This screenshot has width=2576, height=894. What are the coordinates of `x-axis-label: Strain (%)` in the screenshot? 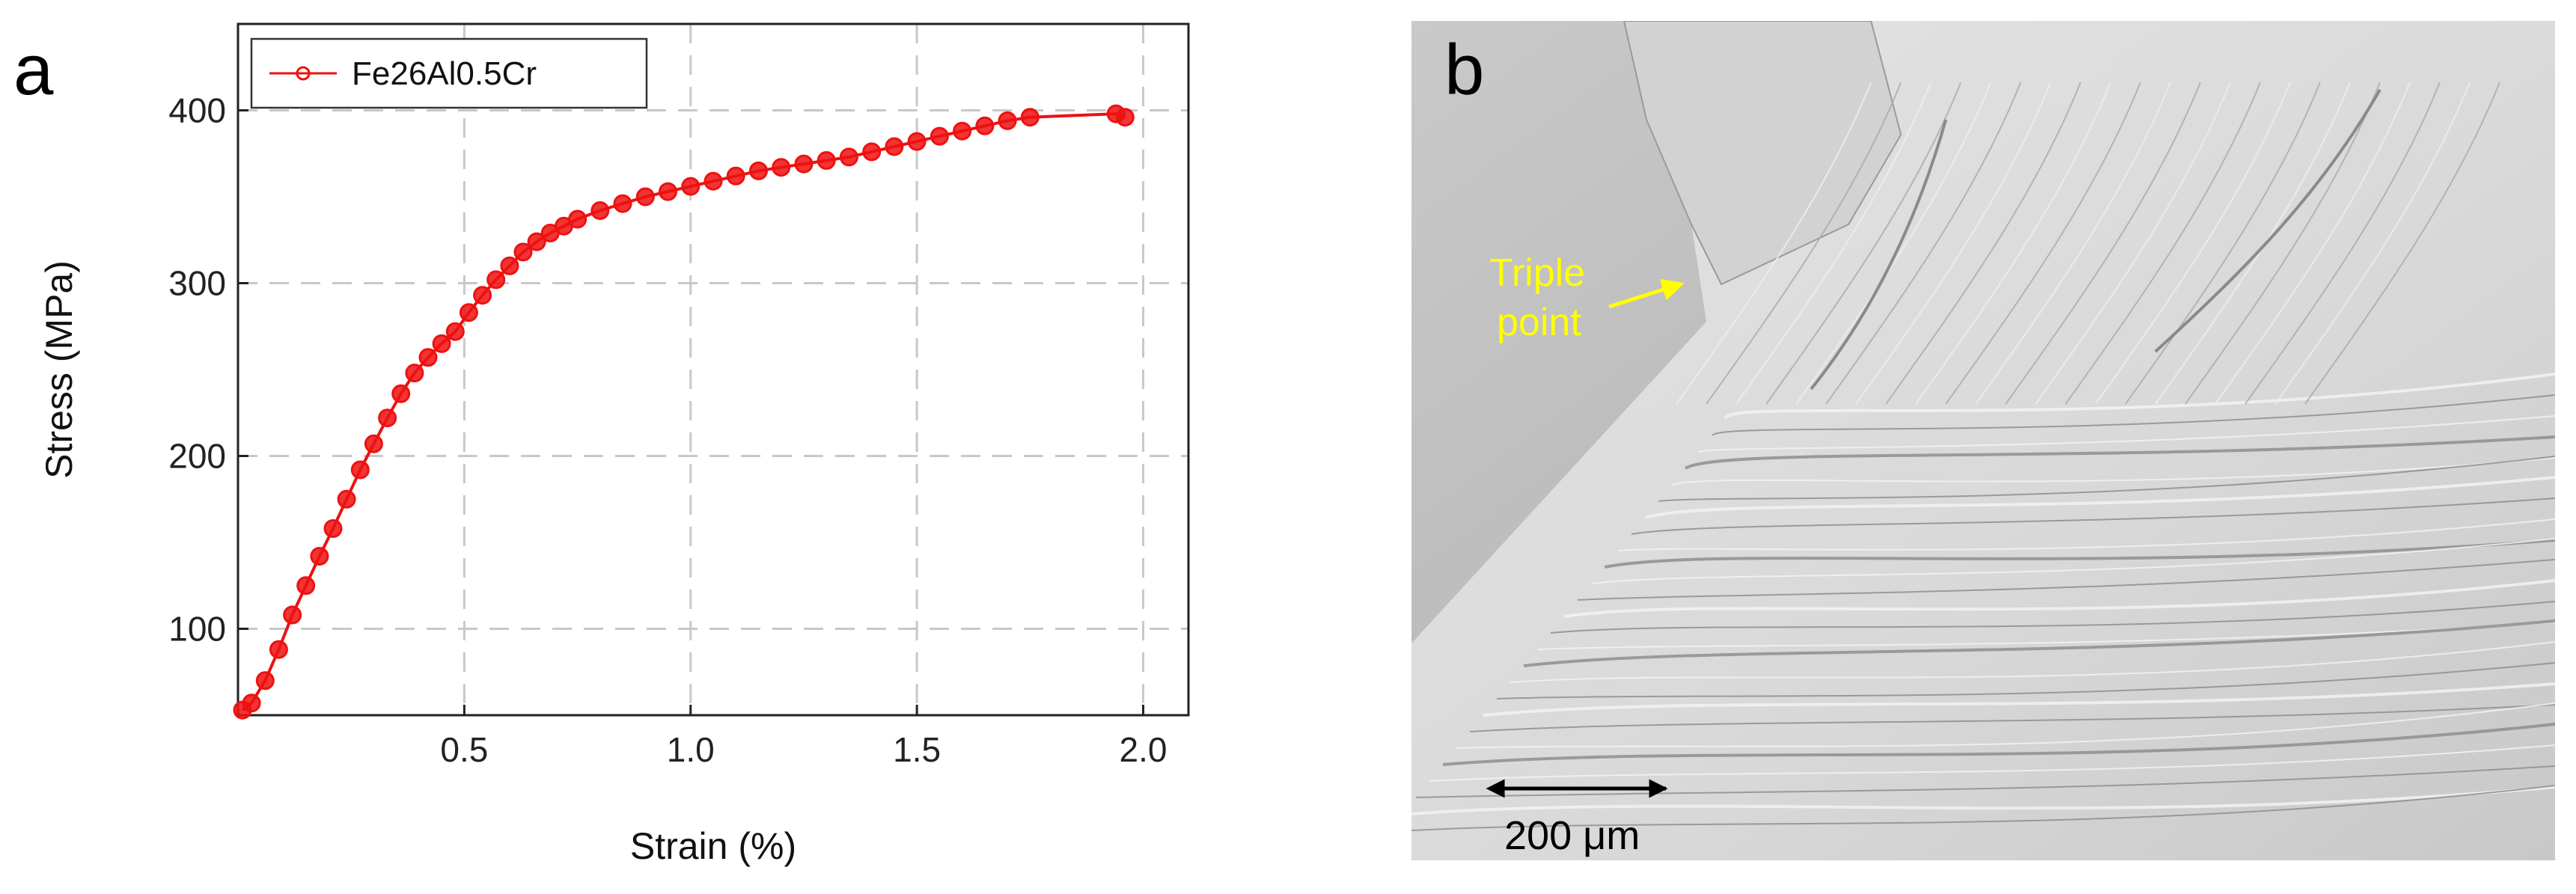 It's located at (713, 846).